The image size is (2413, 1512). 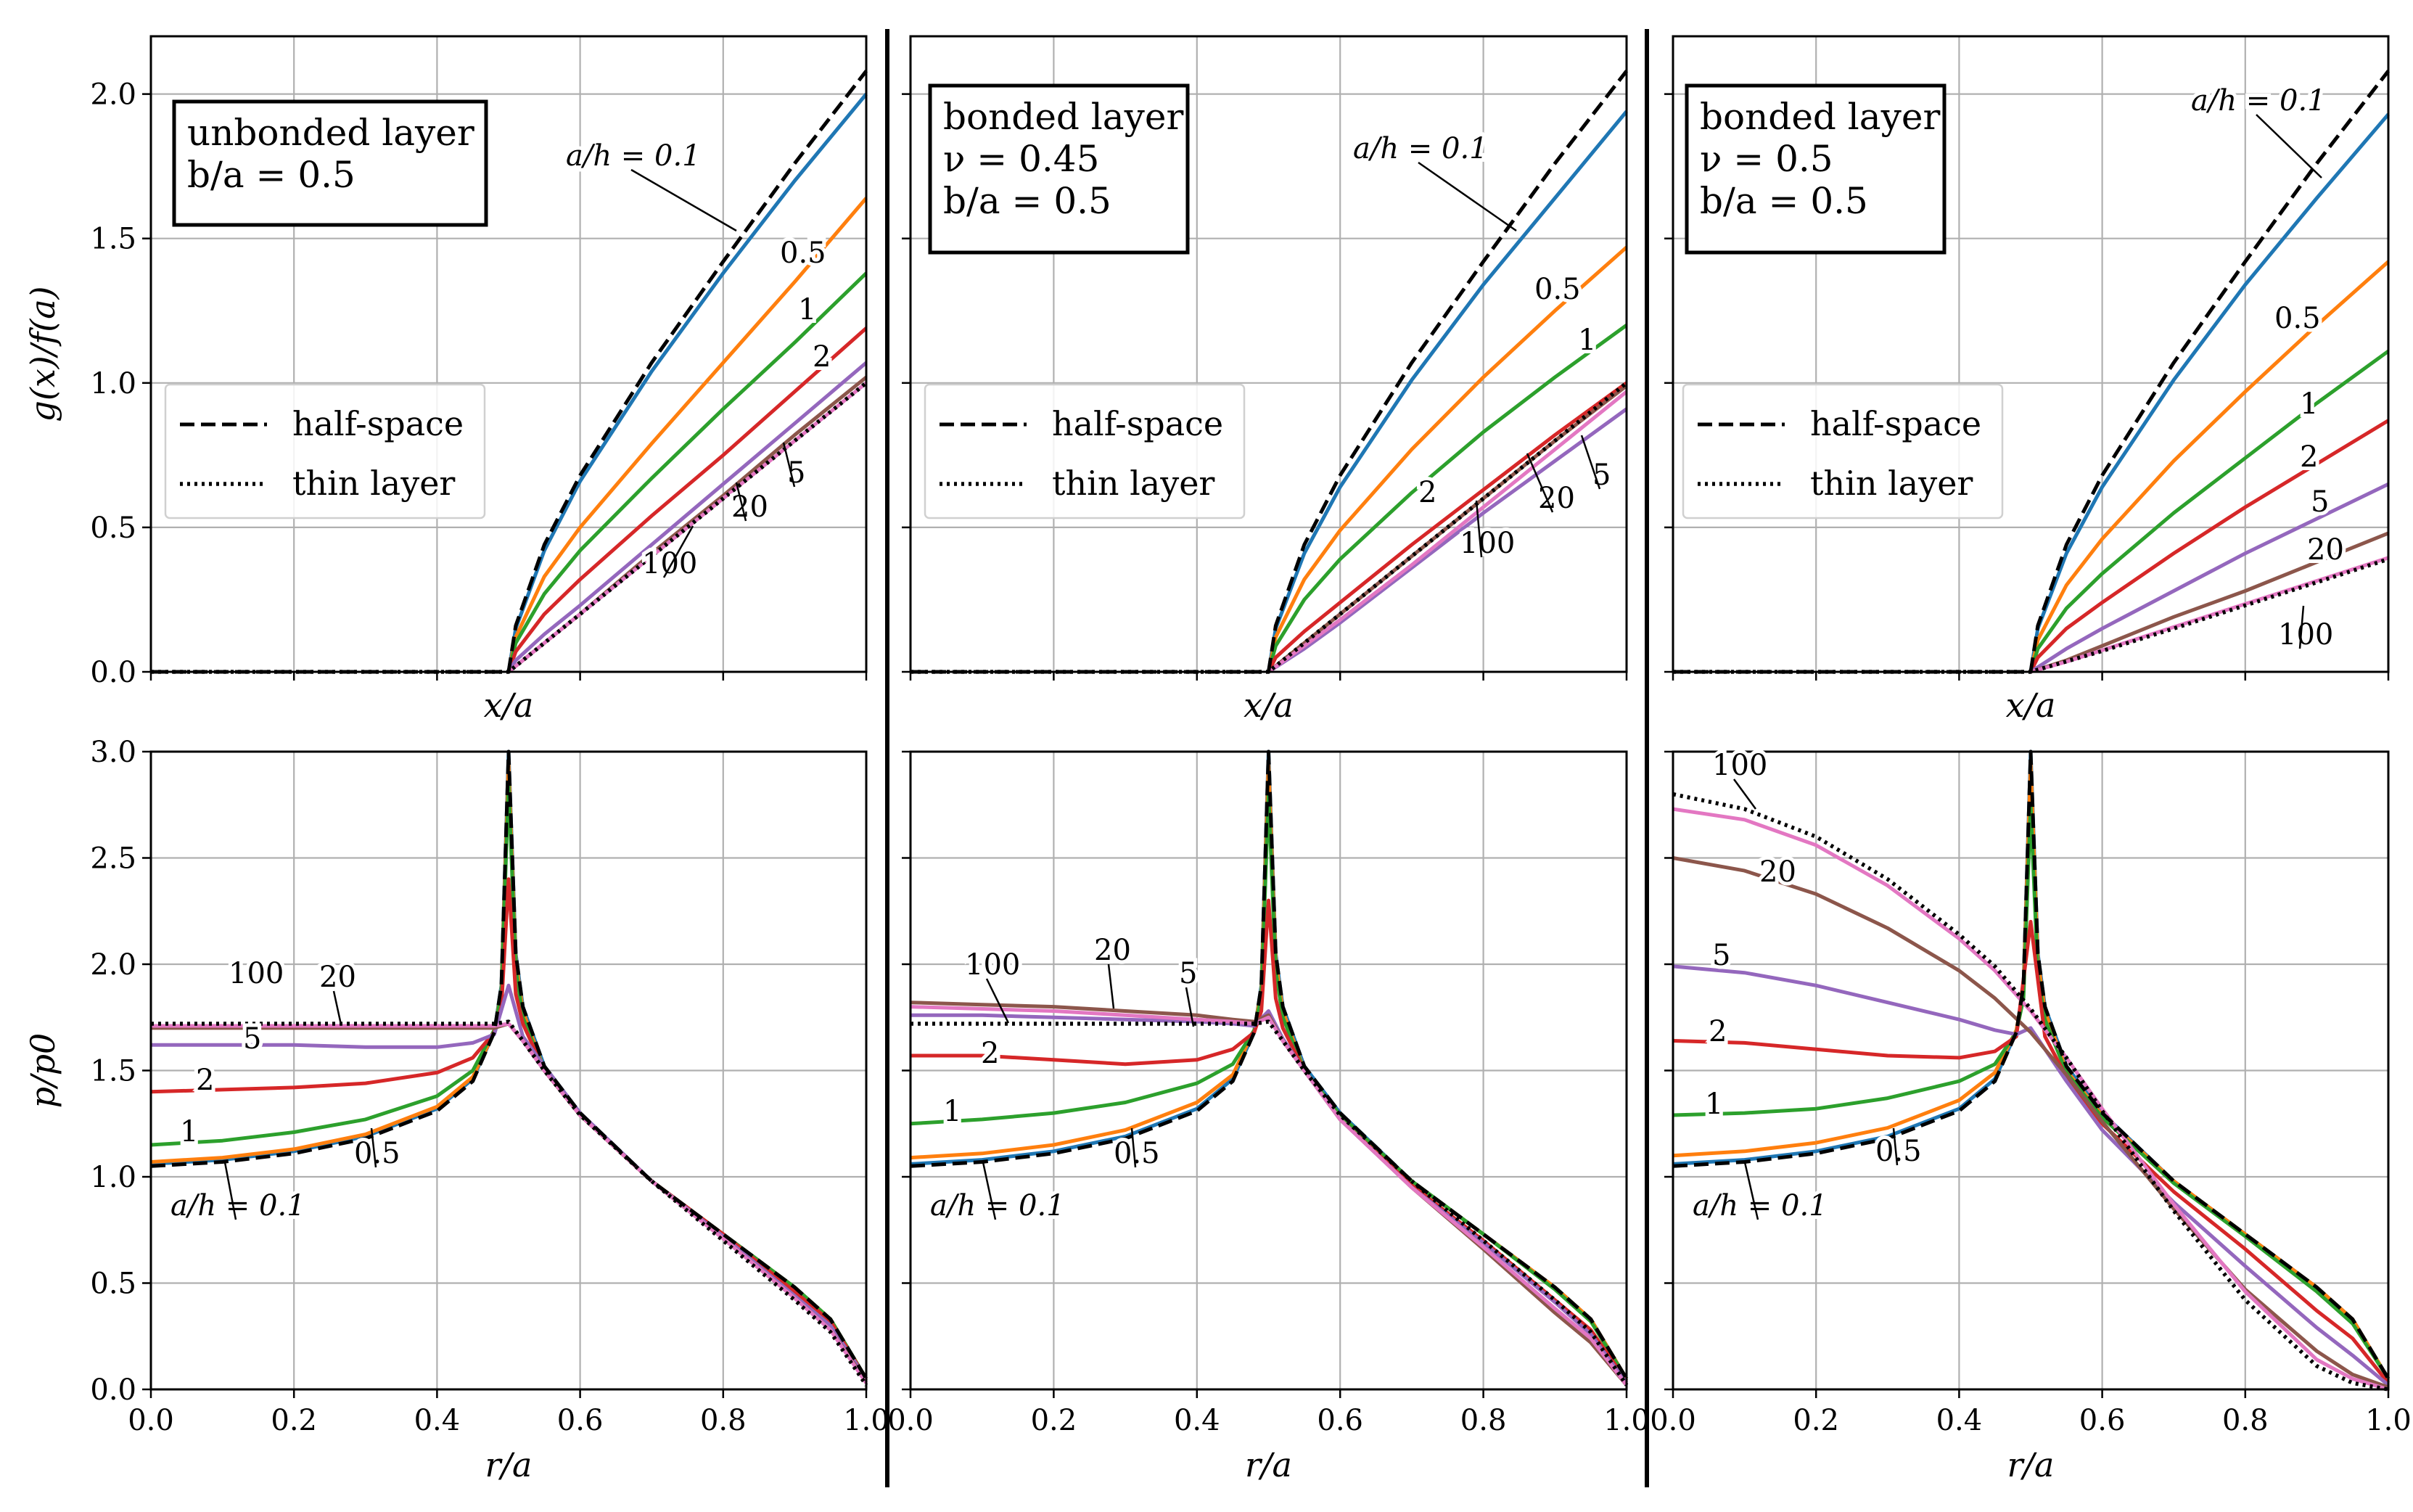 What do you see at coordinates (113, 752) in the screenshot?
I see `y-tick-label: 3.0` at bounding box center [113, 752].